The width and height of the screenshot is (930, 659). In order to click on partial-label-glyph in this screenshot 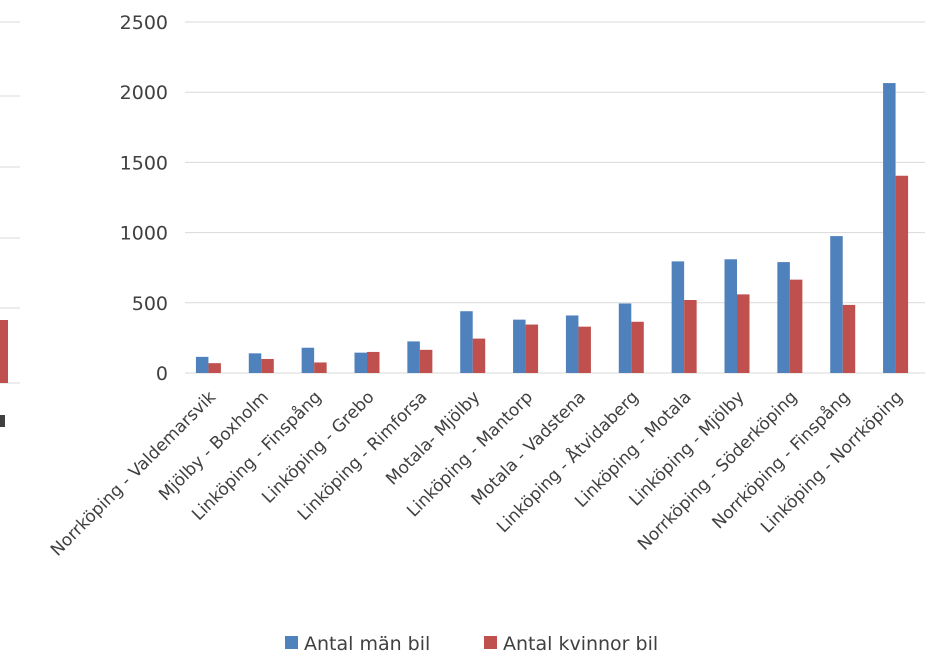, I will do `click(2, 421)`.